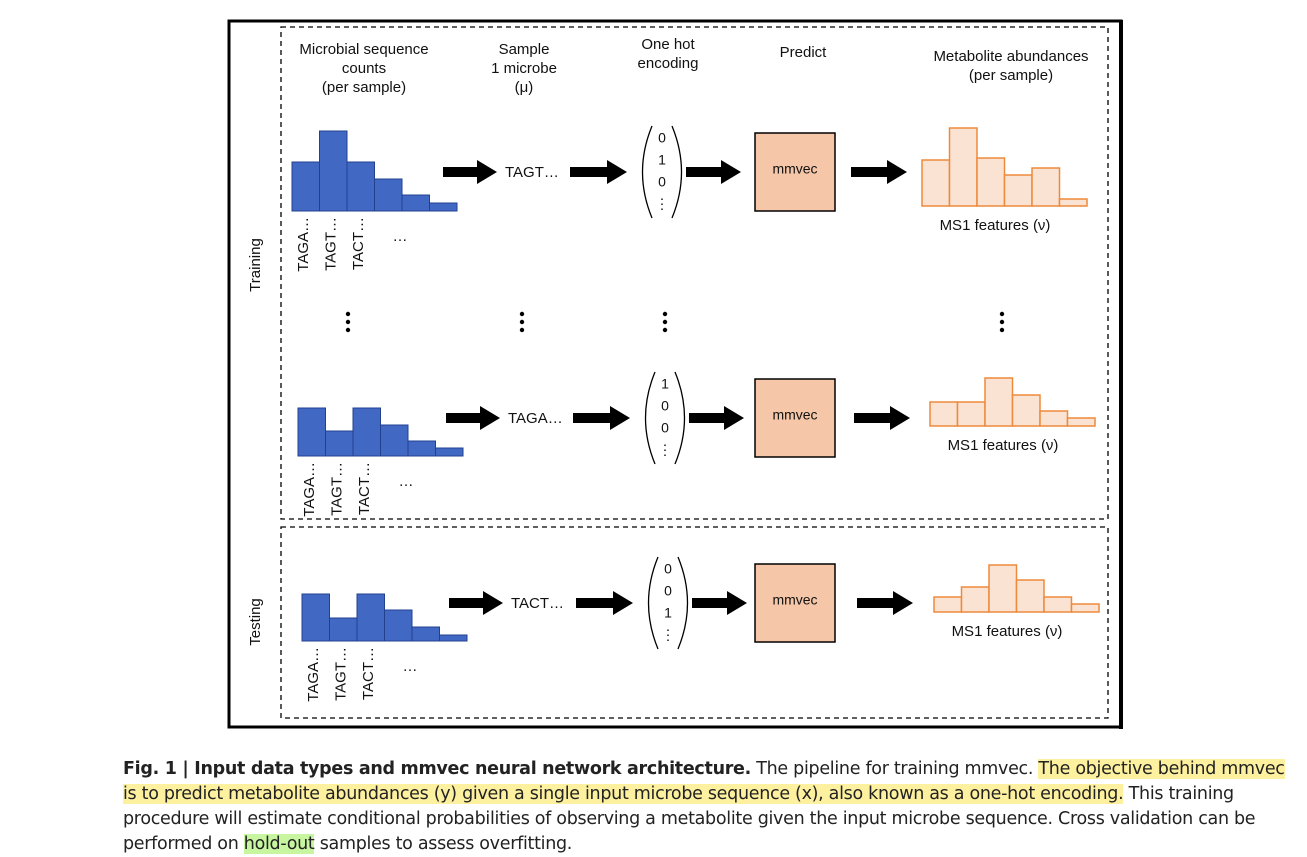 This screenshot has height=857, width=1307. What do you see at coordinates (364, 68) in the screenshot?
I see `column-header: counts` at bounding box center [364, 68].